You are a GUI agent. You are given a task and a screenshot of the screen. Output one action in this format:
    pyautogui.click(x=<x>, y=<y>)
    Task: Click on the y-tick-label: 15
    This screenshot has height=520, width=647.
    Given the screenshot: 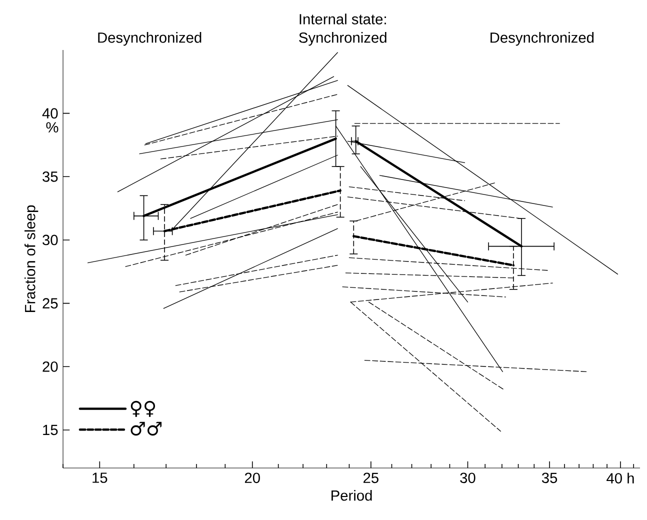 What is the action you would take?
    pyautogui.click(x=50, y=430)
    